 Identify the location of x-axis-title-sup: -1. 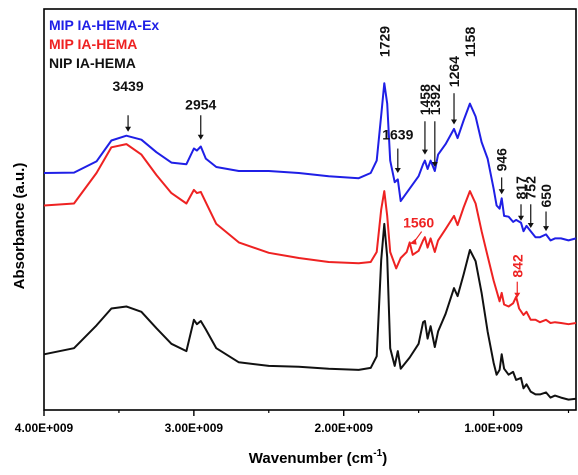
(377, 453).